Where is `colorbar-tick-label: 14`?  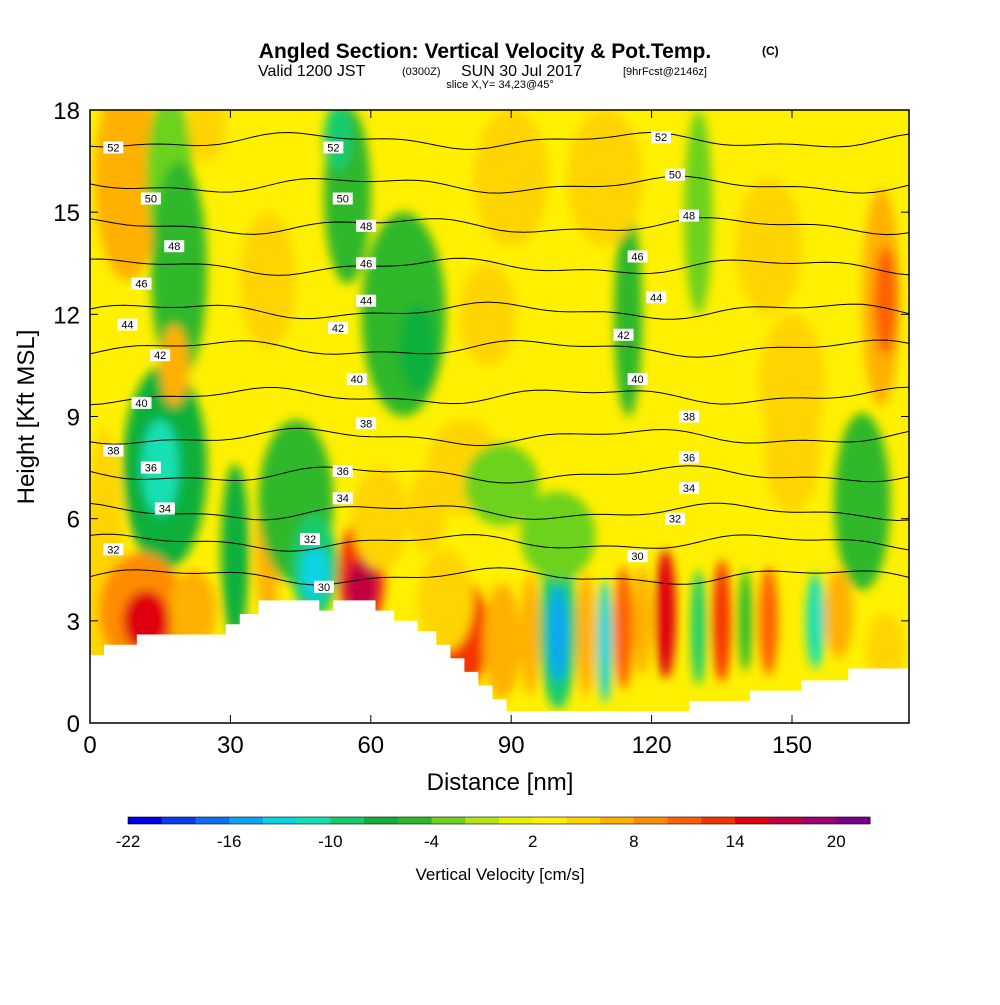
colorbar-tick-label: 14 is located at coordinates (735, 841).